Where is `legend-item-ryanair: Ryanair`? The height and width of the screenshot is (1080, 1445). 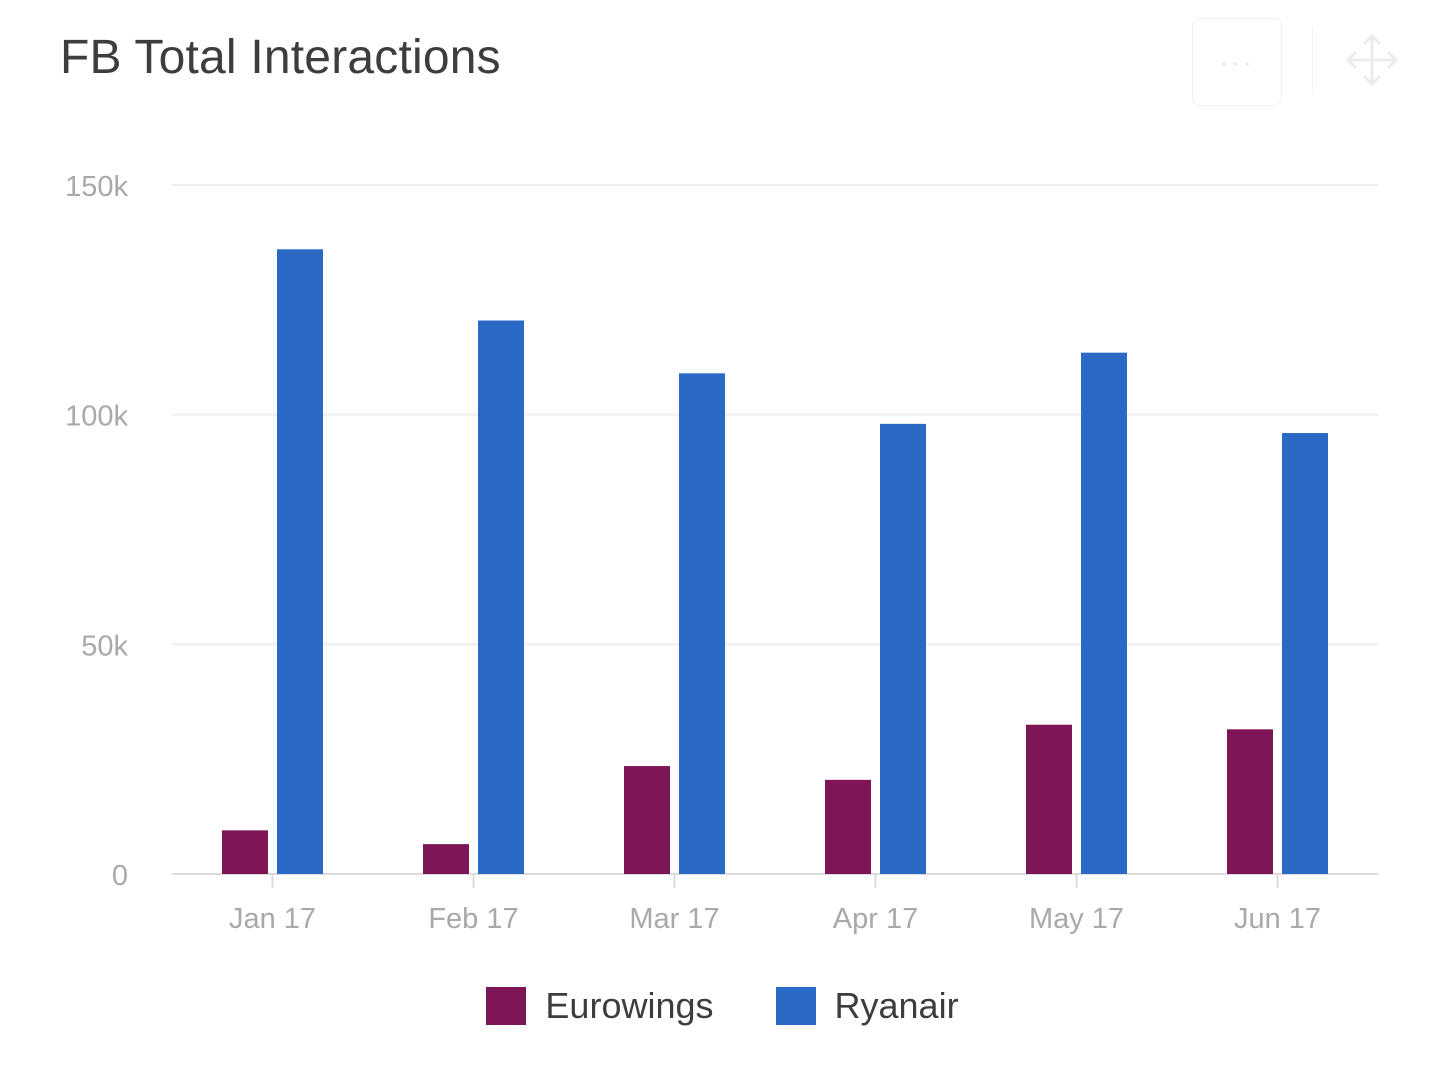 legend-item-ryanair: Ryanair is located at coordinates (867, 1006).